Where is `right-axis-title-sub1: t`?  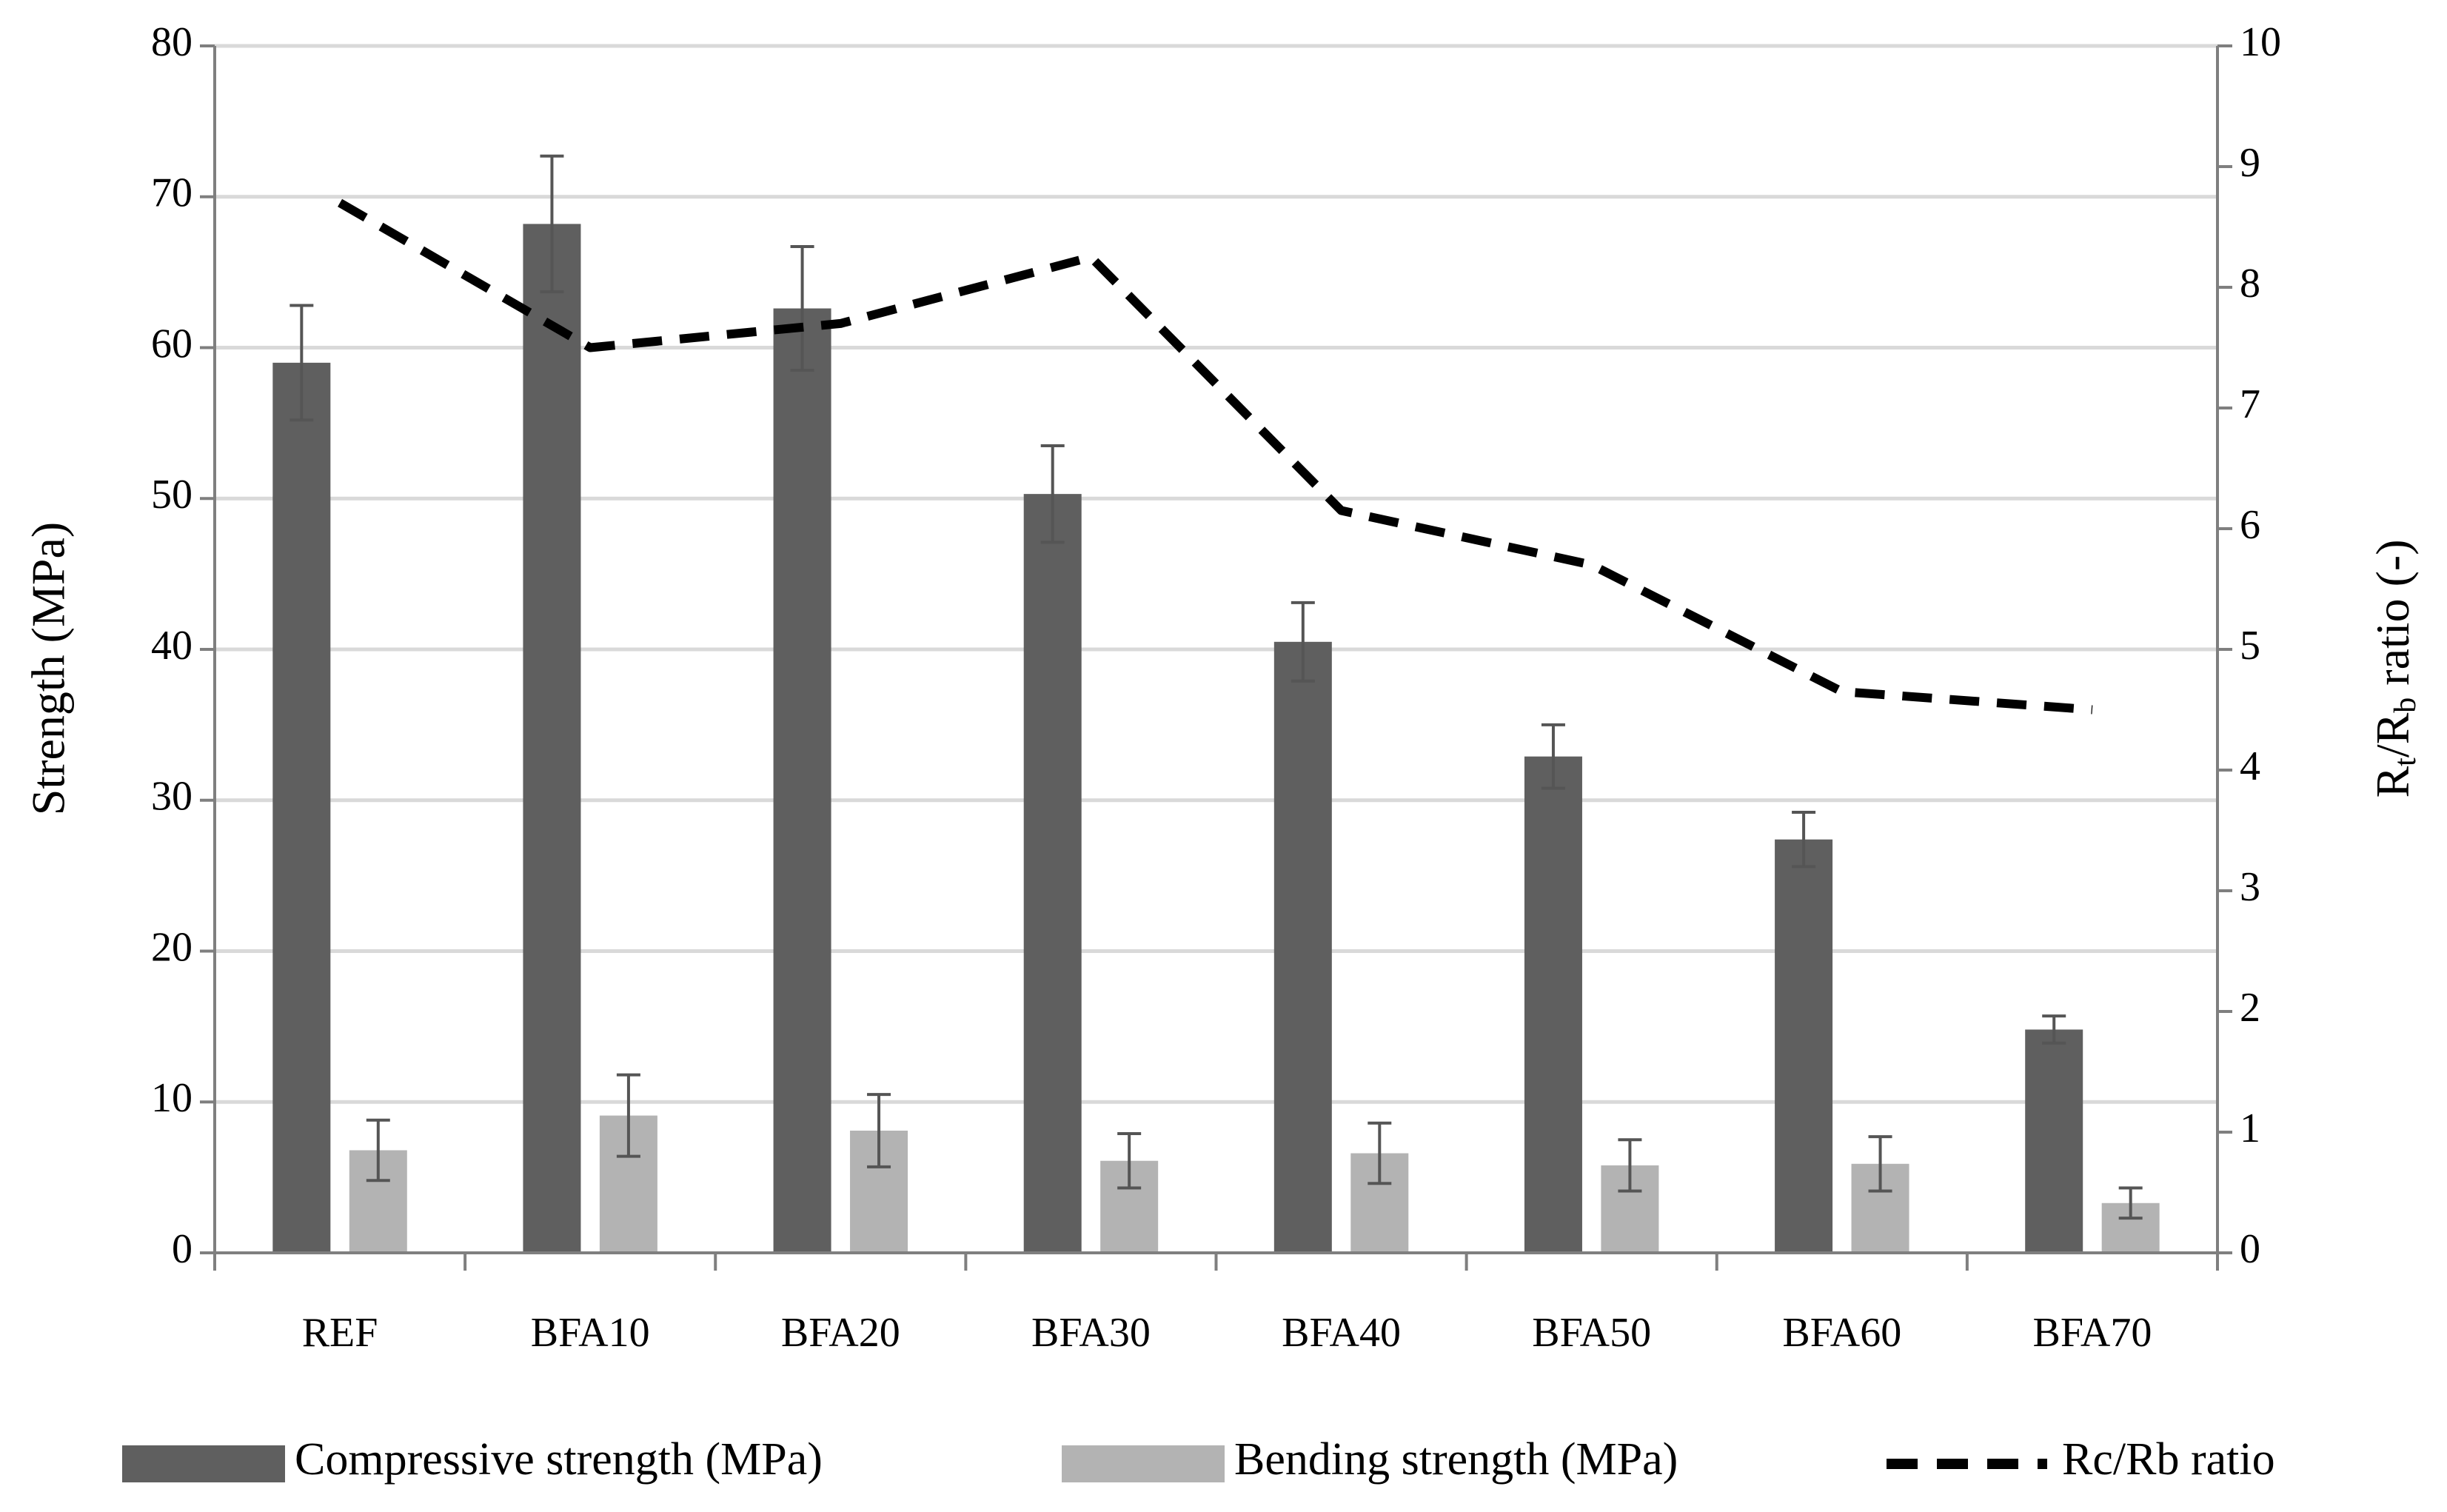 right-axis-title-sub1: t is located at coordinates (2406, 761).